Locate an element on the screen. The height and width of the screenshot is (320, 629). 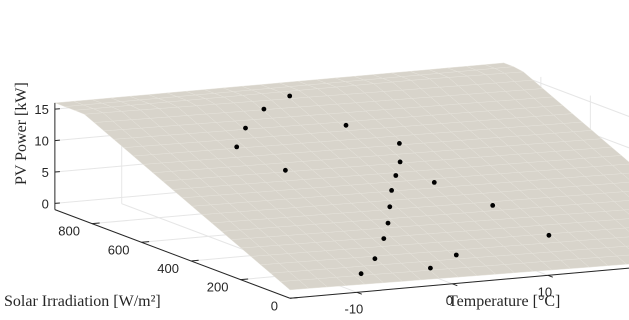
z-tick-label: 0 is located at coordinates (45, 203).